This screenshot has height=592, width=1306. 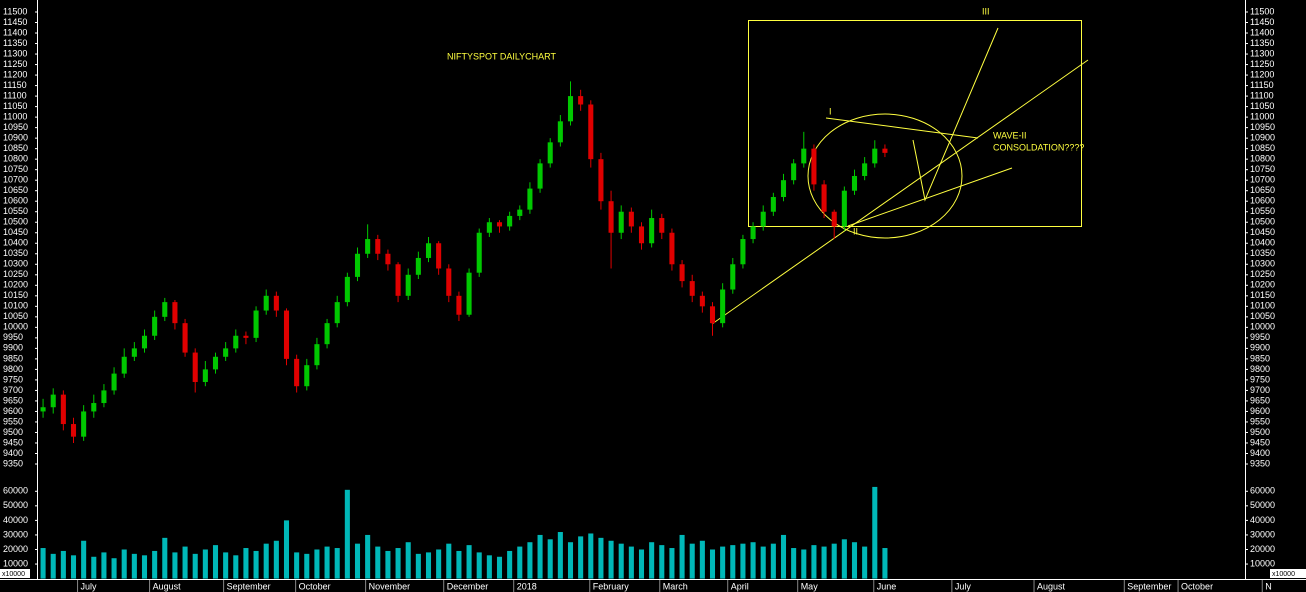 I want to click on y-tick-label: 9850, so click(x=13, y=358).